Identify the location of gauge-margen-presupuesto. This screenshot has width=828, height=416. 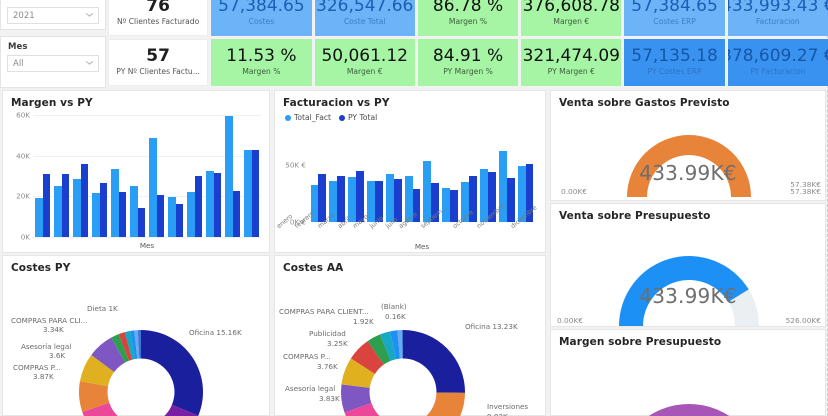
(688, 382).